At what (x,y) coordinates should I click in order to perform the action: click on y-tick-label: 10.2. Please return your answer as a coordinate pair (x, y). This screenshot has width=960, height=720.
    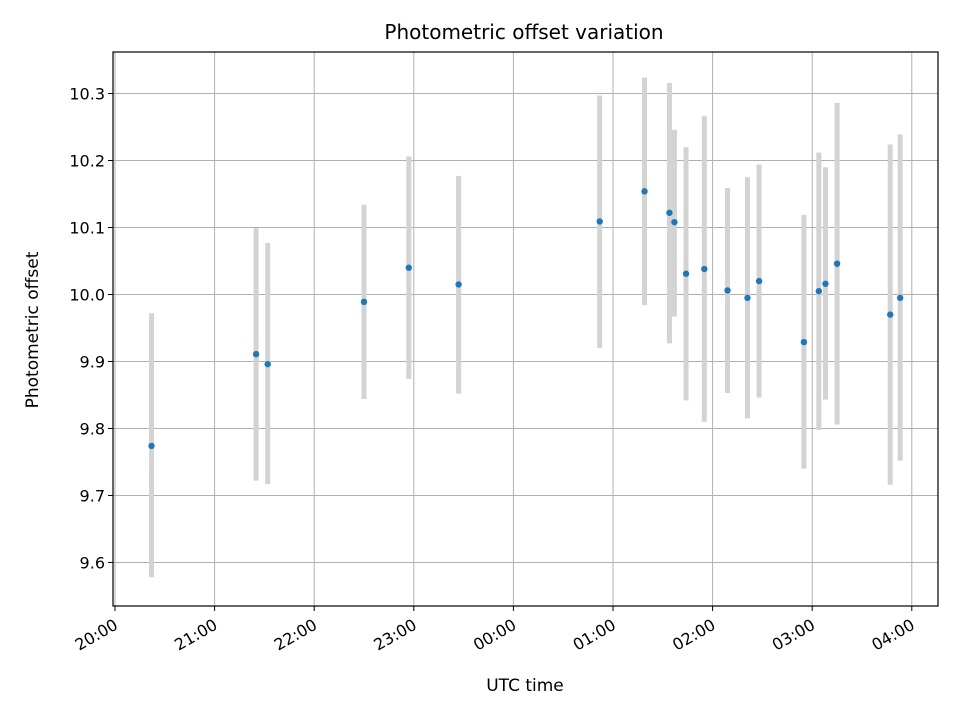
    Looking at the image, I should click on (87, 161).